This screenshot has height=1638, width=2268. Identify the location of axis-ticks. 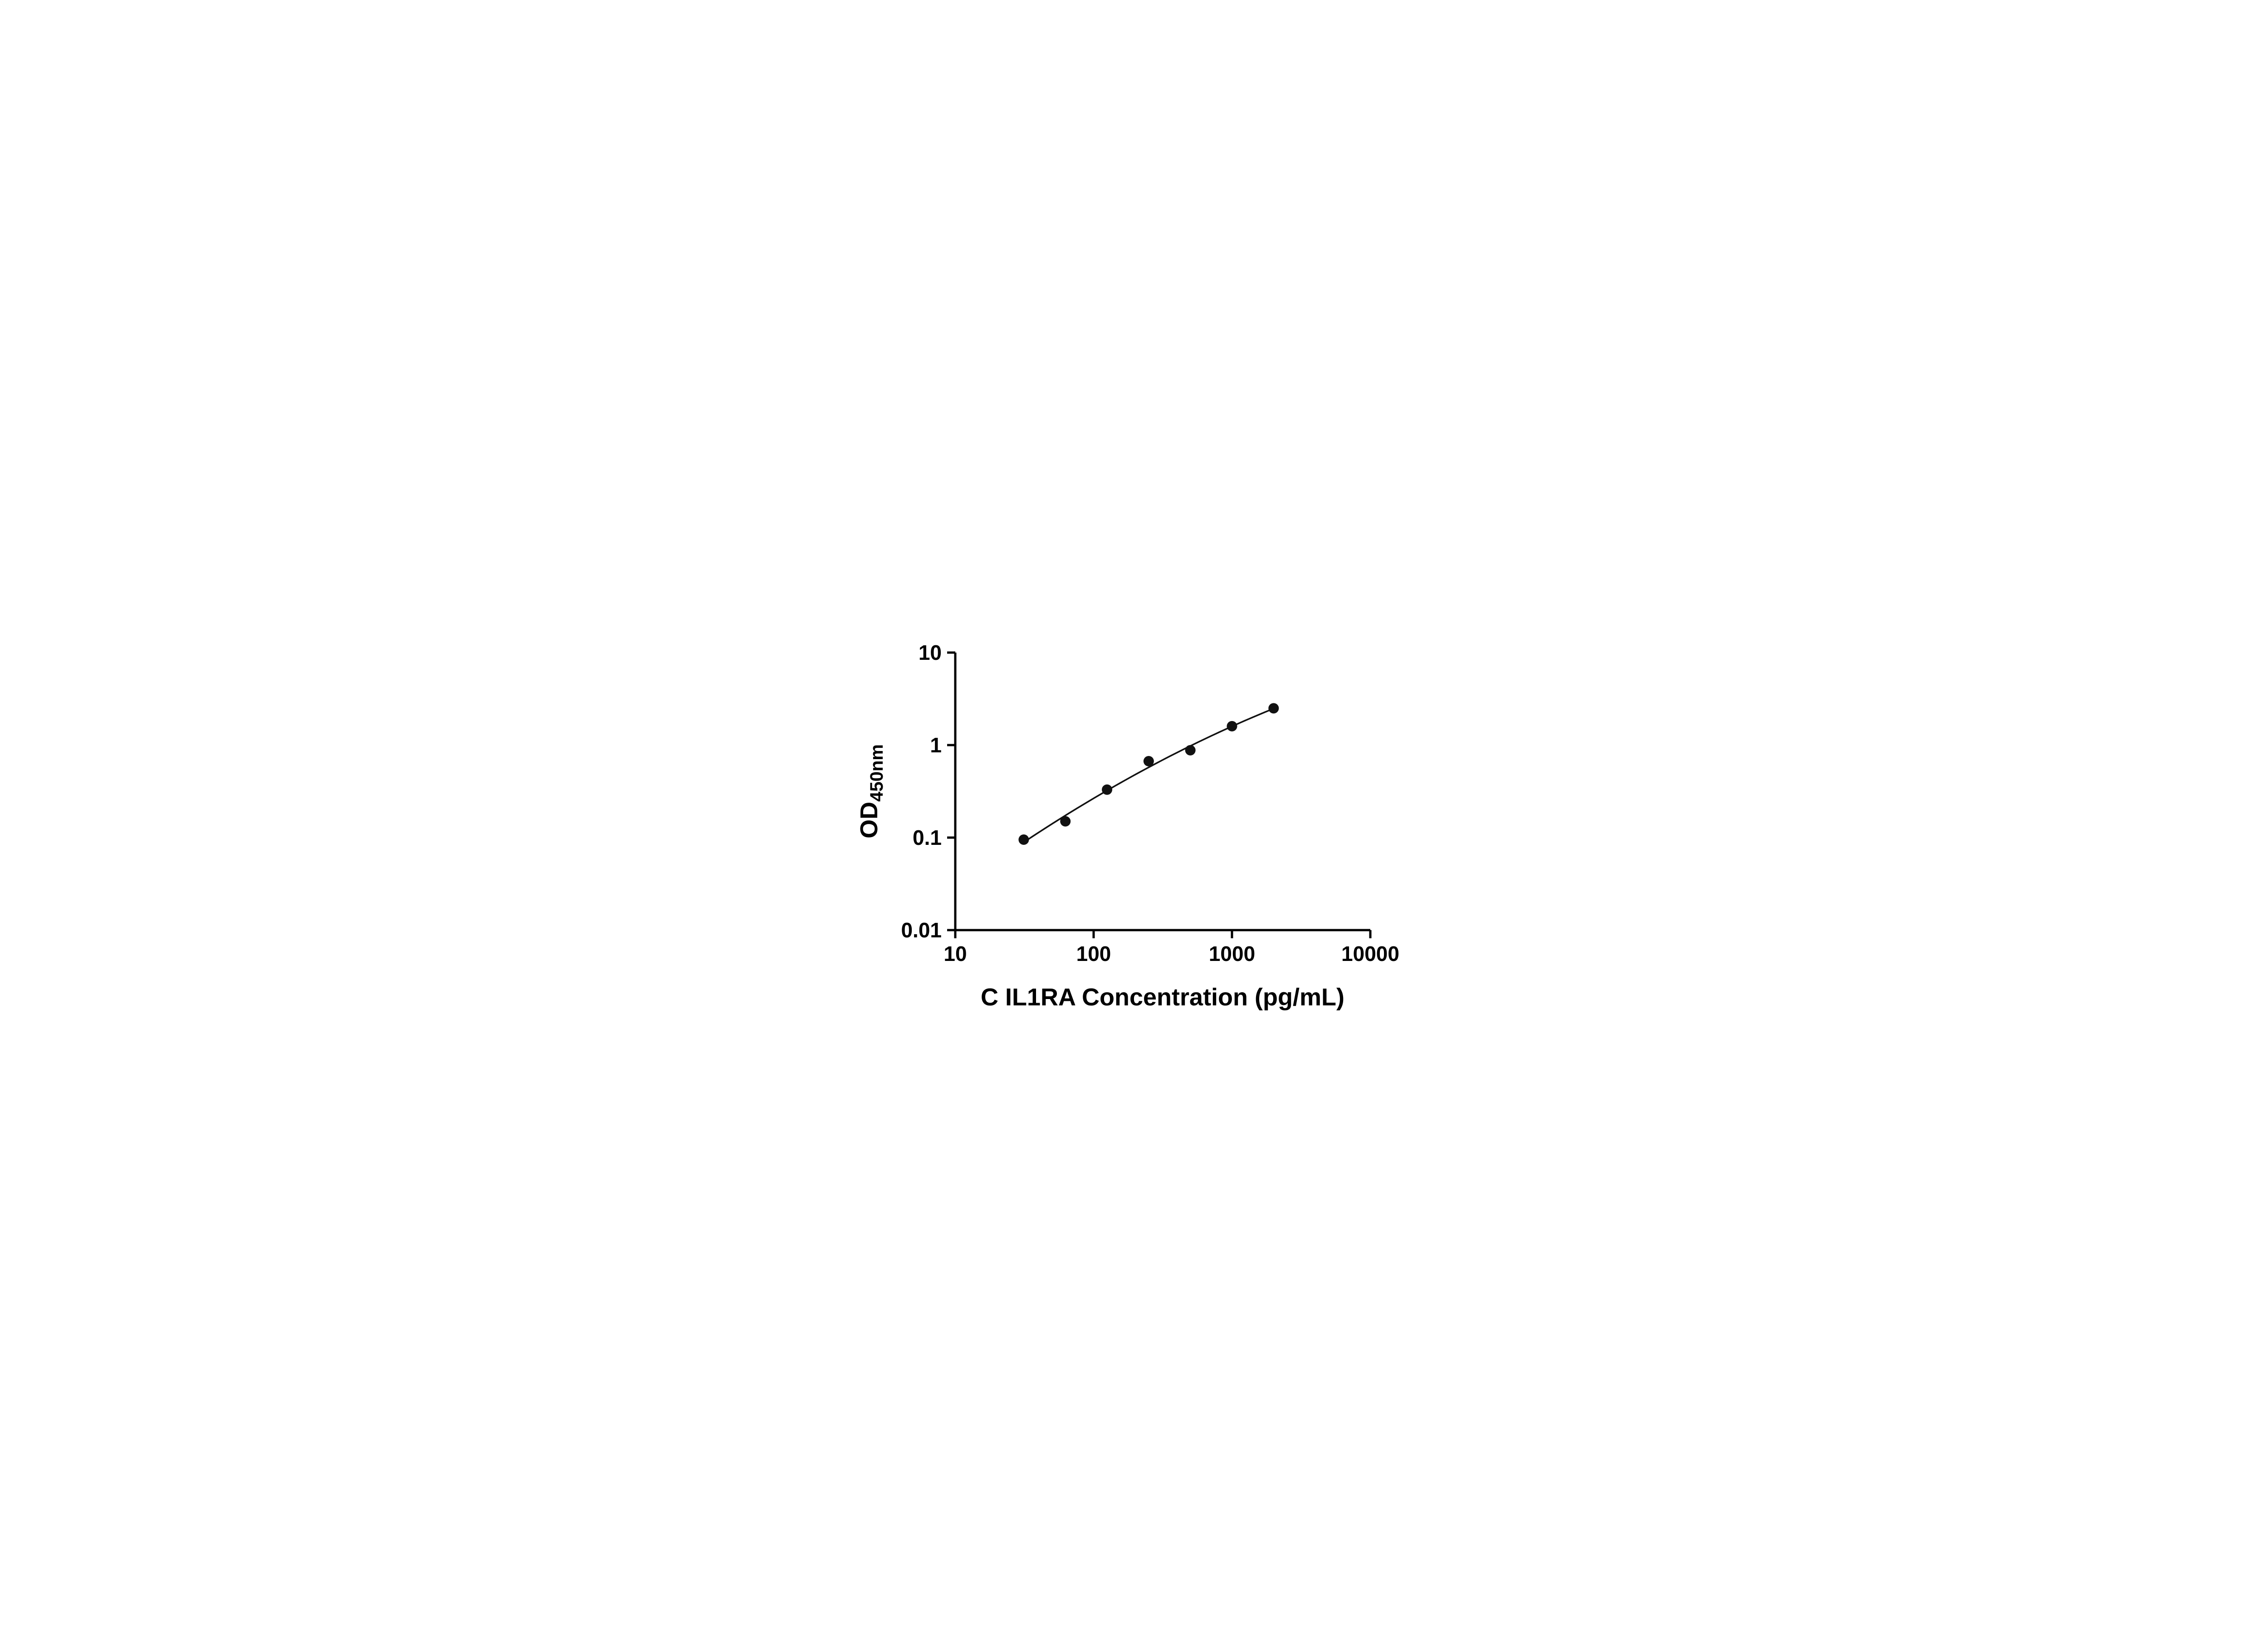
(1159, 794).